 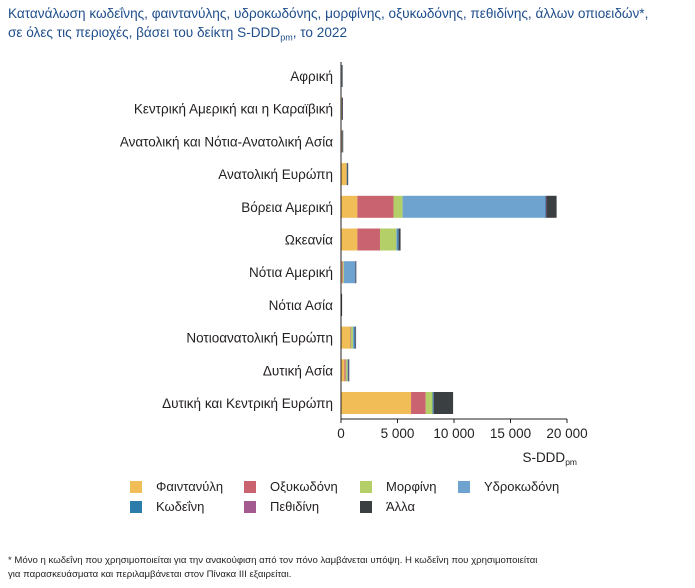 I want to click on x-tick-label: 20 000, so click(x=566, y=433).